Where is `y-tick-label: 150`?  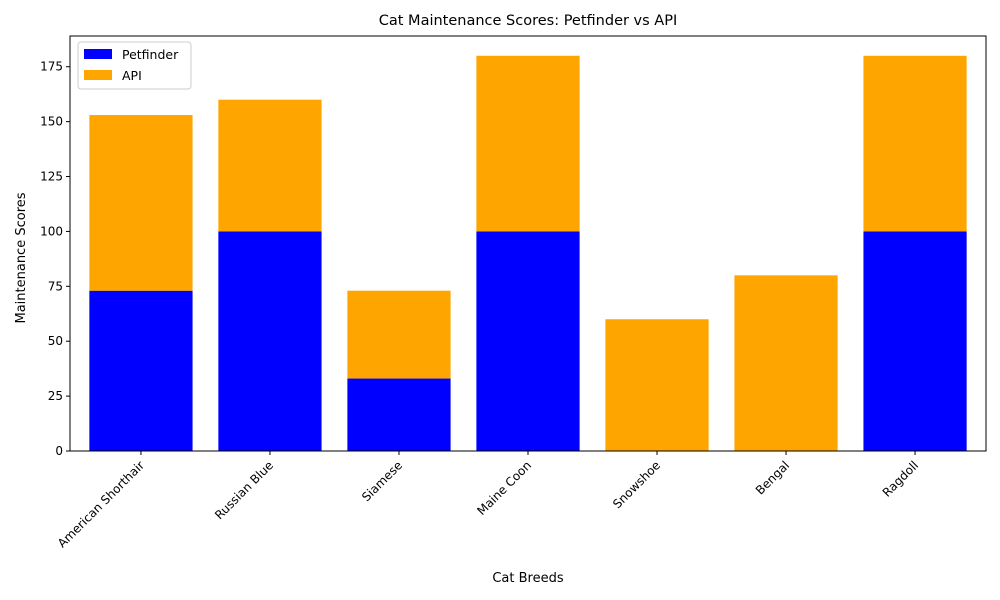 y-tick-label: 150 is located at coordinates (51, 122).